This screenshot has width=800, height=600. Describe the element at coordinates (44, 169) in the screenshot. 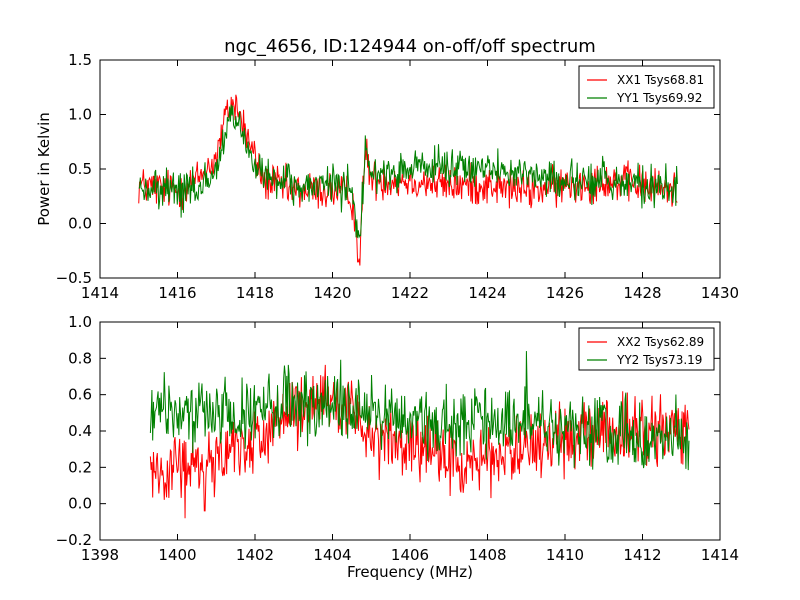

I see `y-axis-label: Power in Kelvin` at that location.